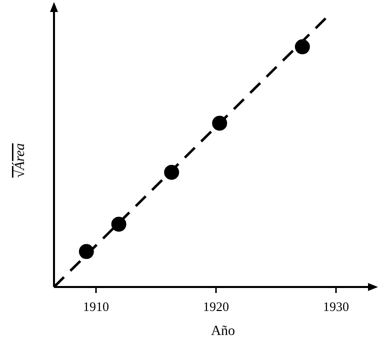 This screenshot has width=380, height=343. What do you see at coordinates (19, 160) in the screenshot?
I see `y-axis-title: √Área` at bounding box center [19, 160].